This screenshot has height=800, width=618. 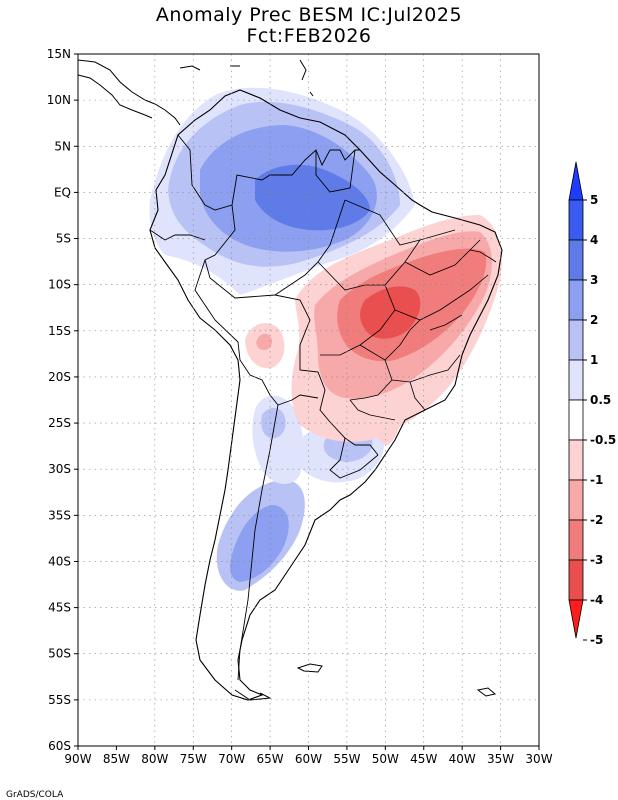 I want to click on lat-tick-label: 20S, so click(x=59, y=377).